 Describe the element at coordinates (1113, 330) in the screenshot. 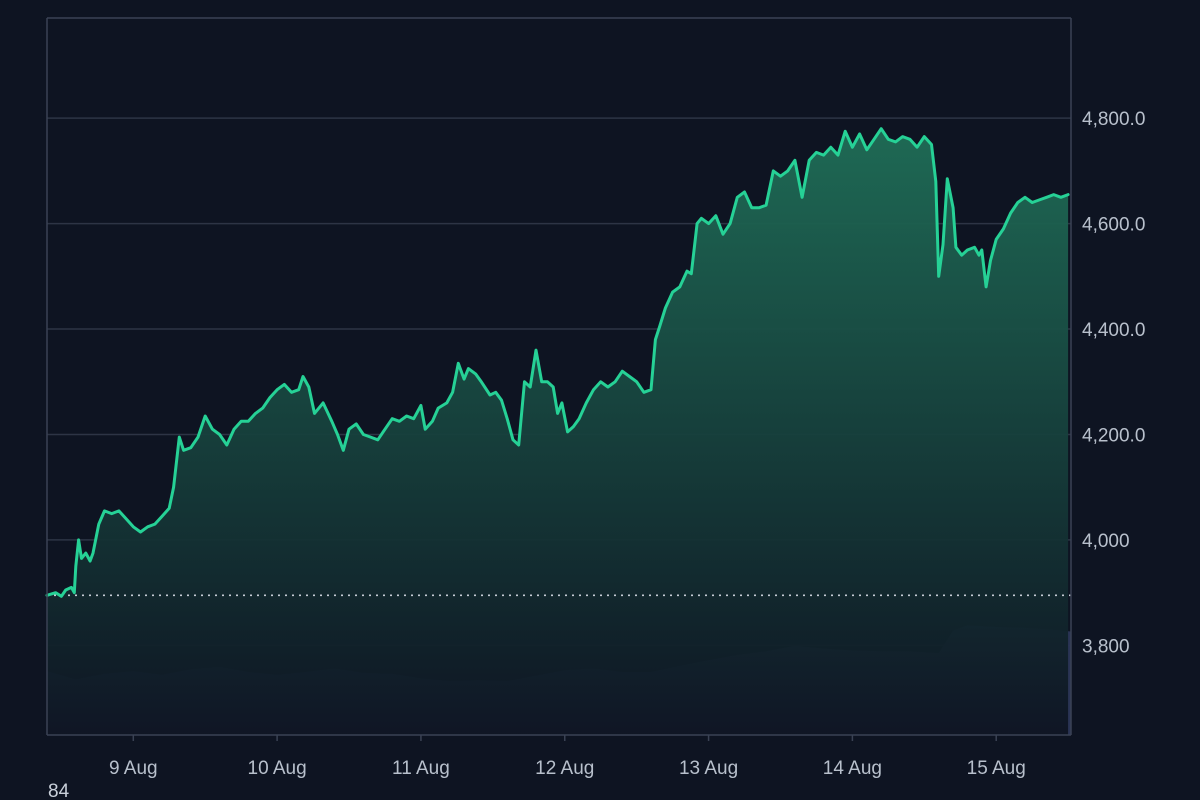

I see `y-tick-label: 4,400.0` at that location.